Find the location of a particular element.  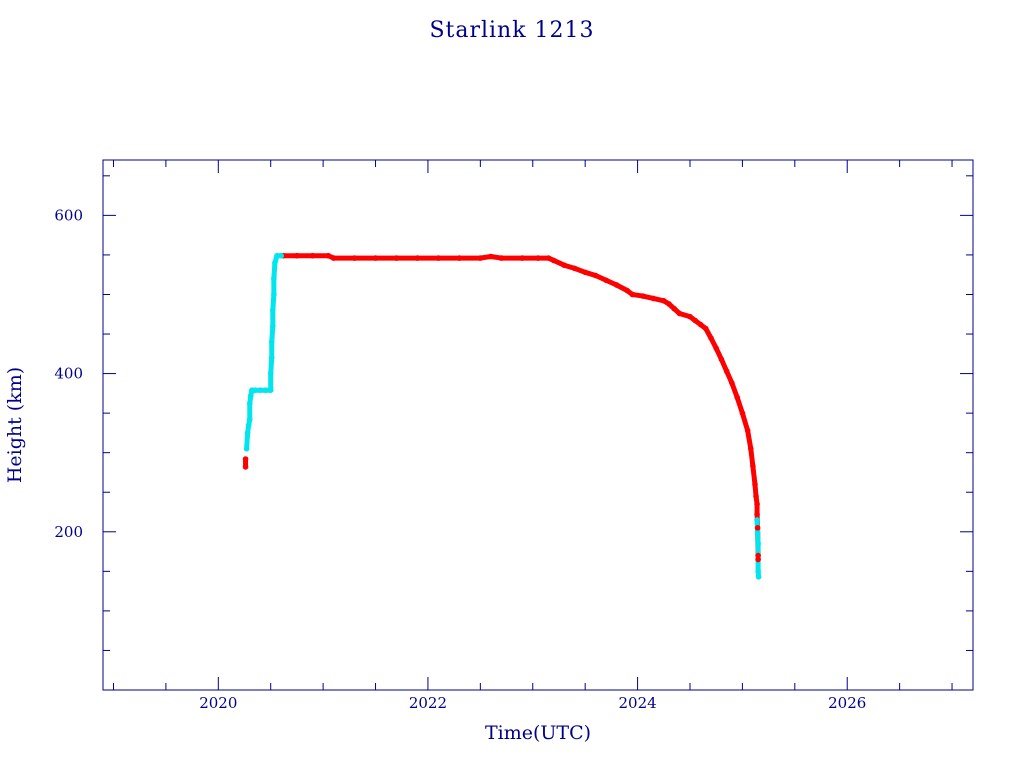

y-tick-label: 200 is located at coordinates (68, 532).